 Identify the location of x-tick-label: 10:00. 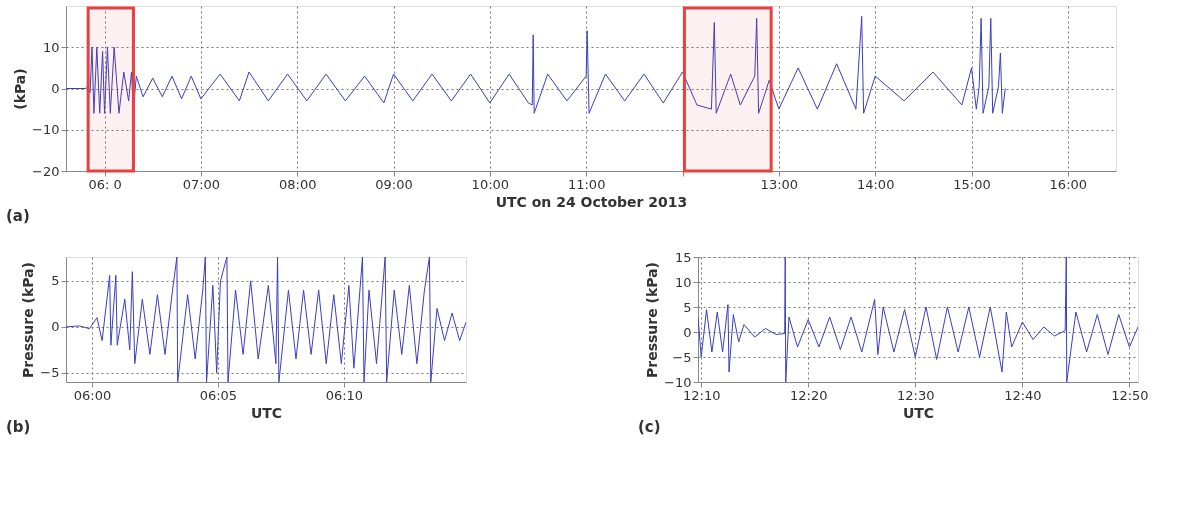
(490, 184).